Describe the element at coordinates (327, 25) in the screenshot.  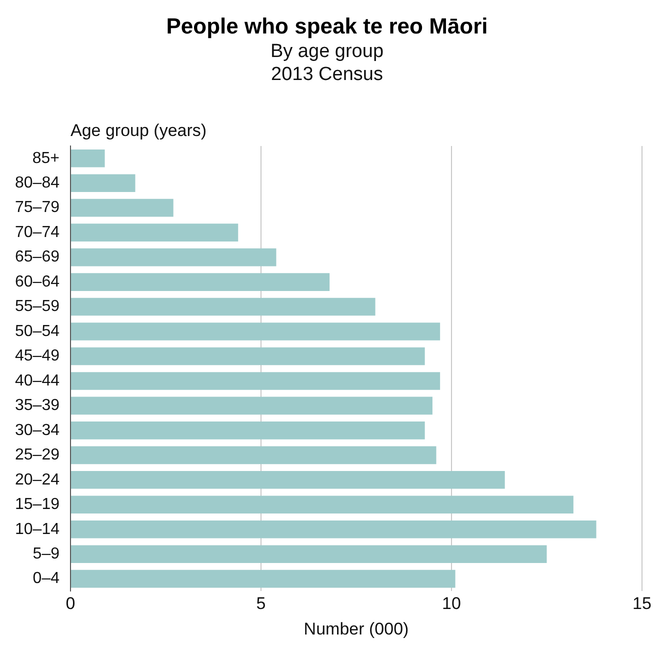
I see `chart-title: People who speak te reo Māori` at that location.